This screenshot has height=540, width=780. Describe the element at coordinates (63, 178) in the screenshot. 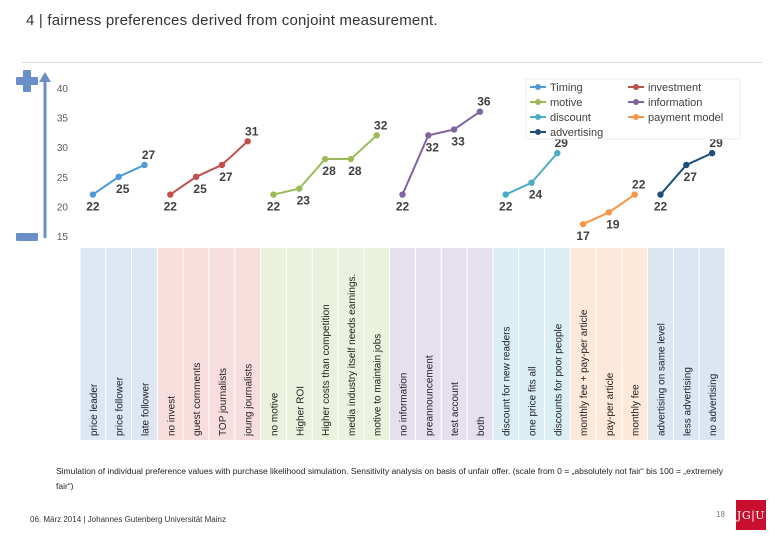

I see `y-tick-label: 25` at that location.